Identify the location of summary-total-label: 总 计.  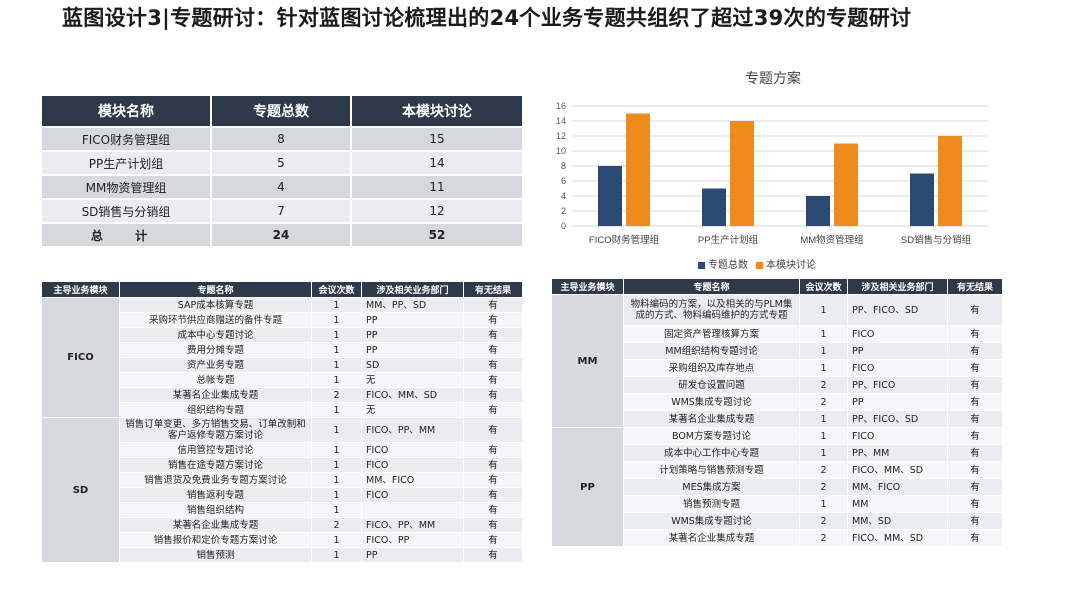
(127, 235).